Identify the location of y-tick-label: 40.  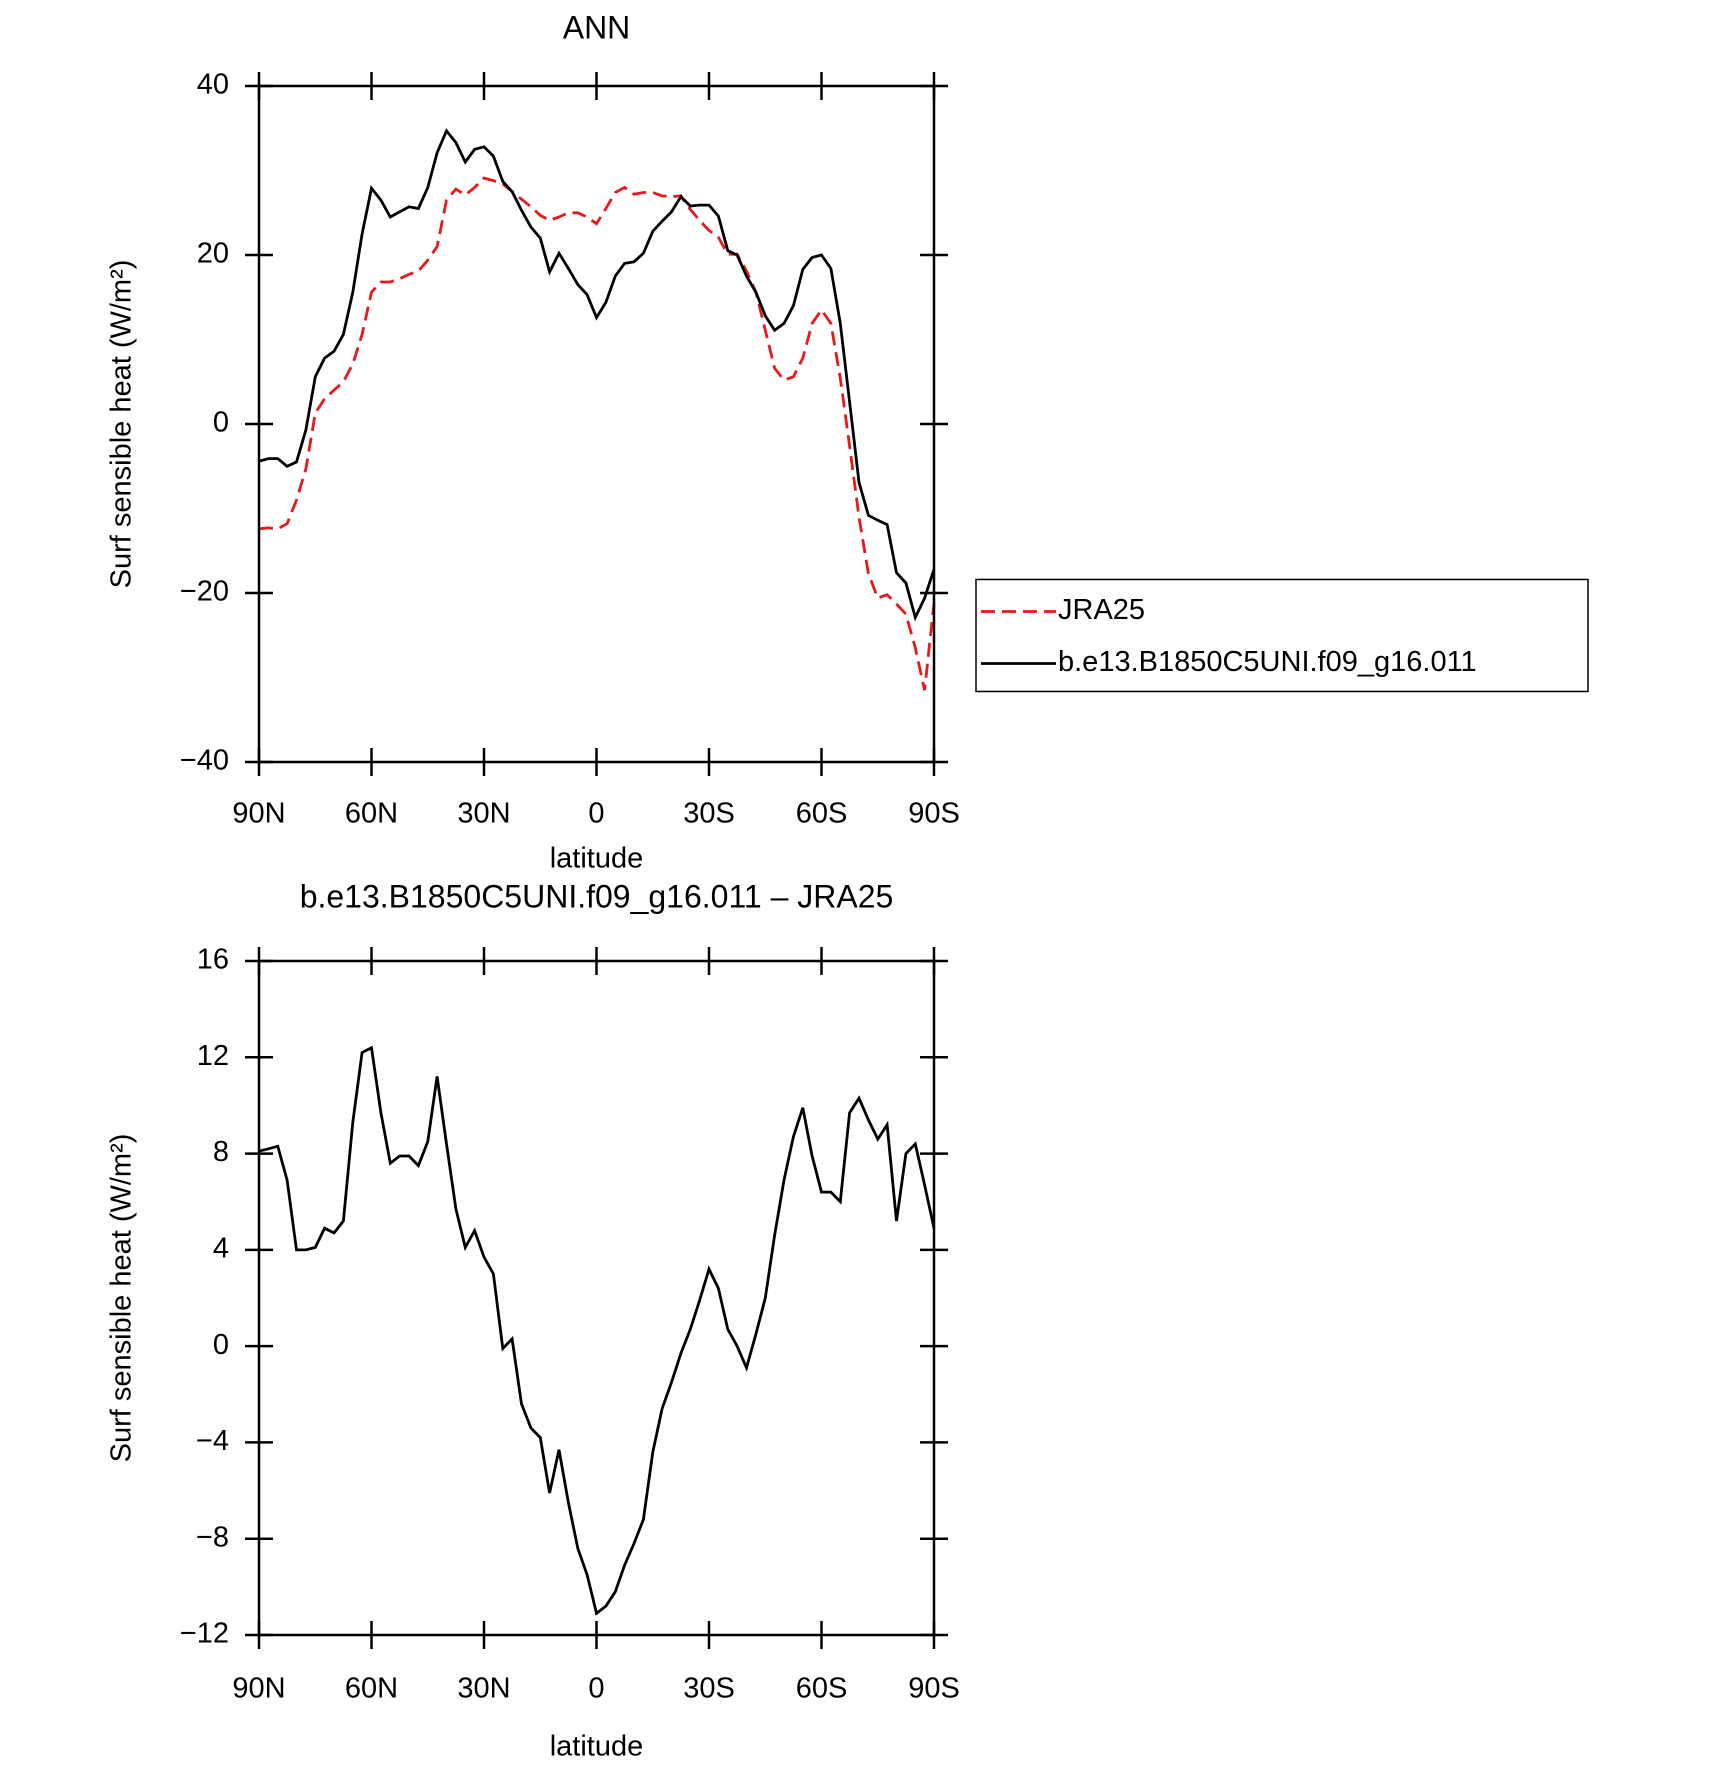
(213, 85).